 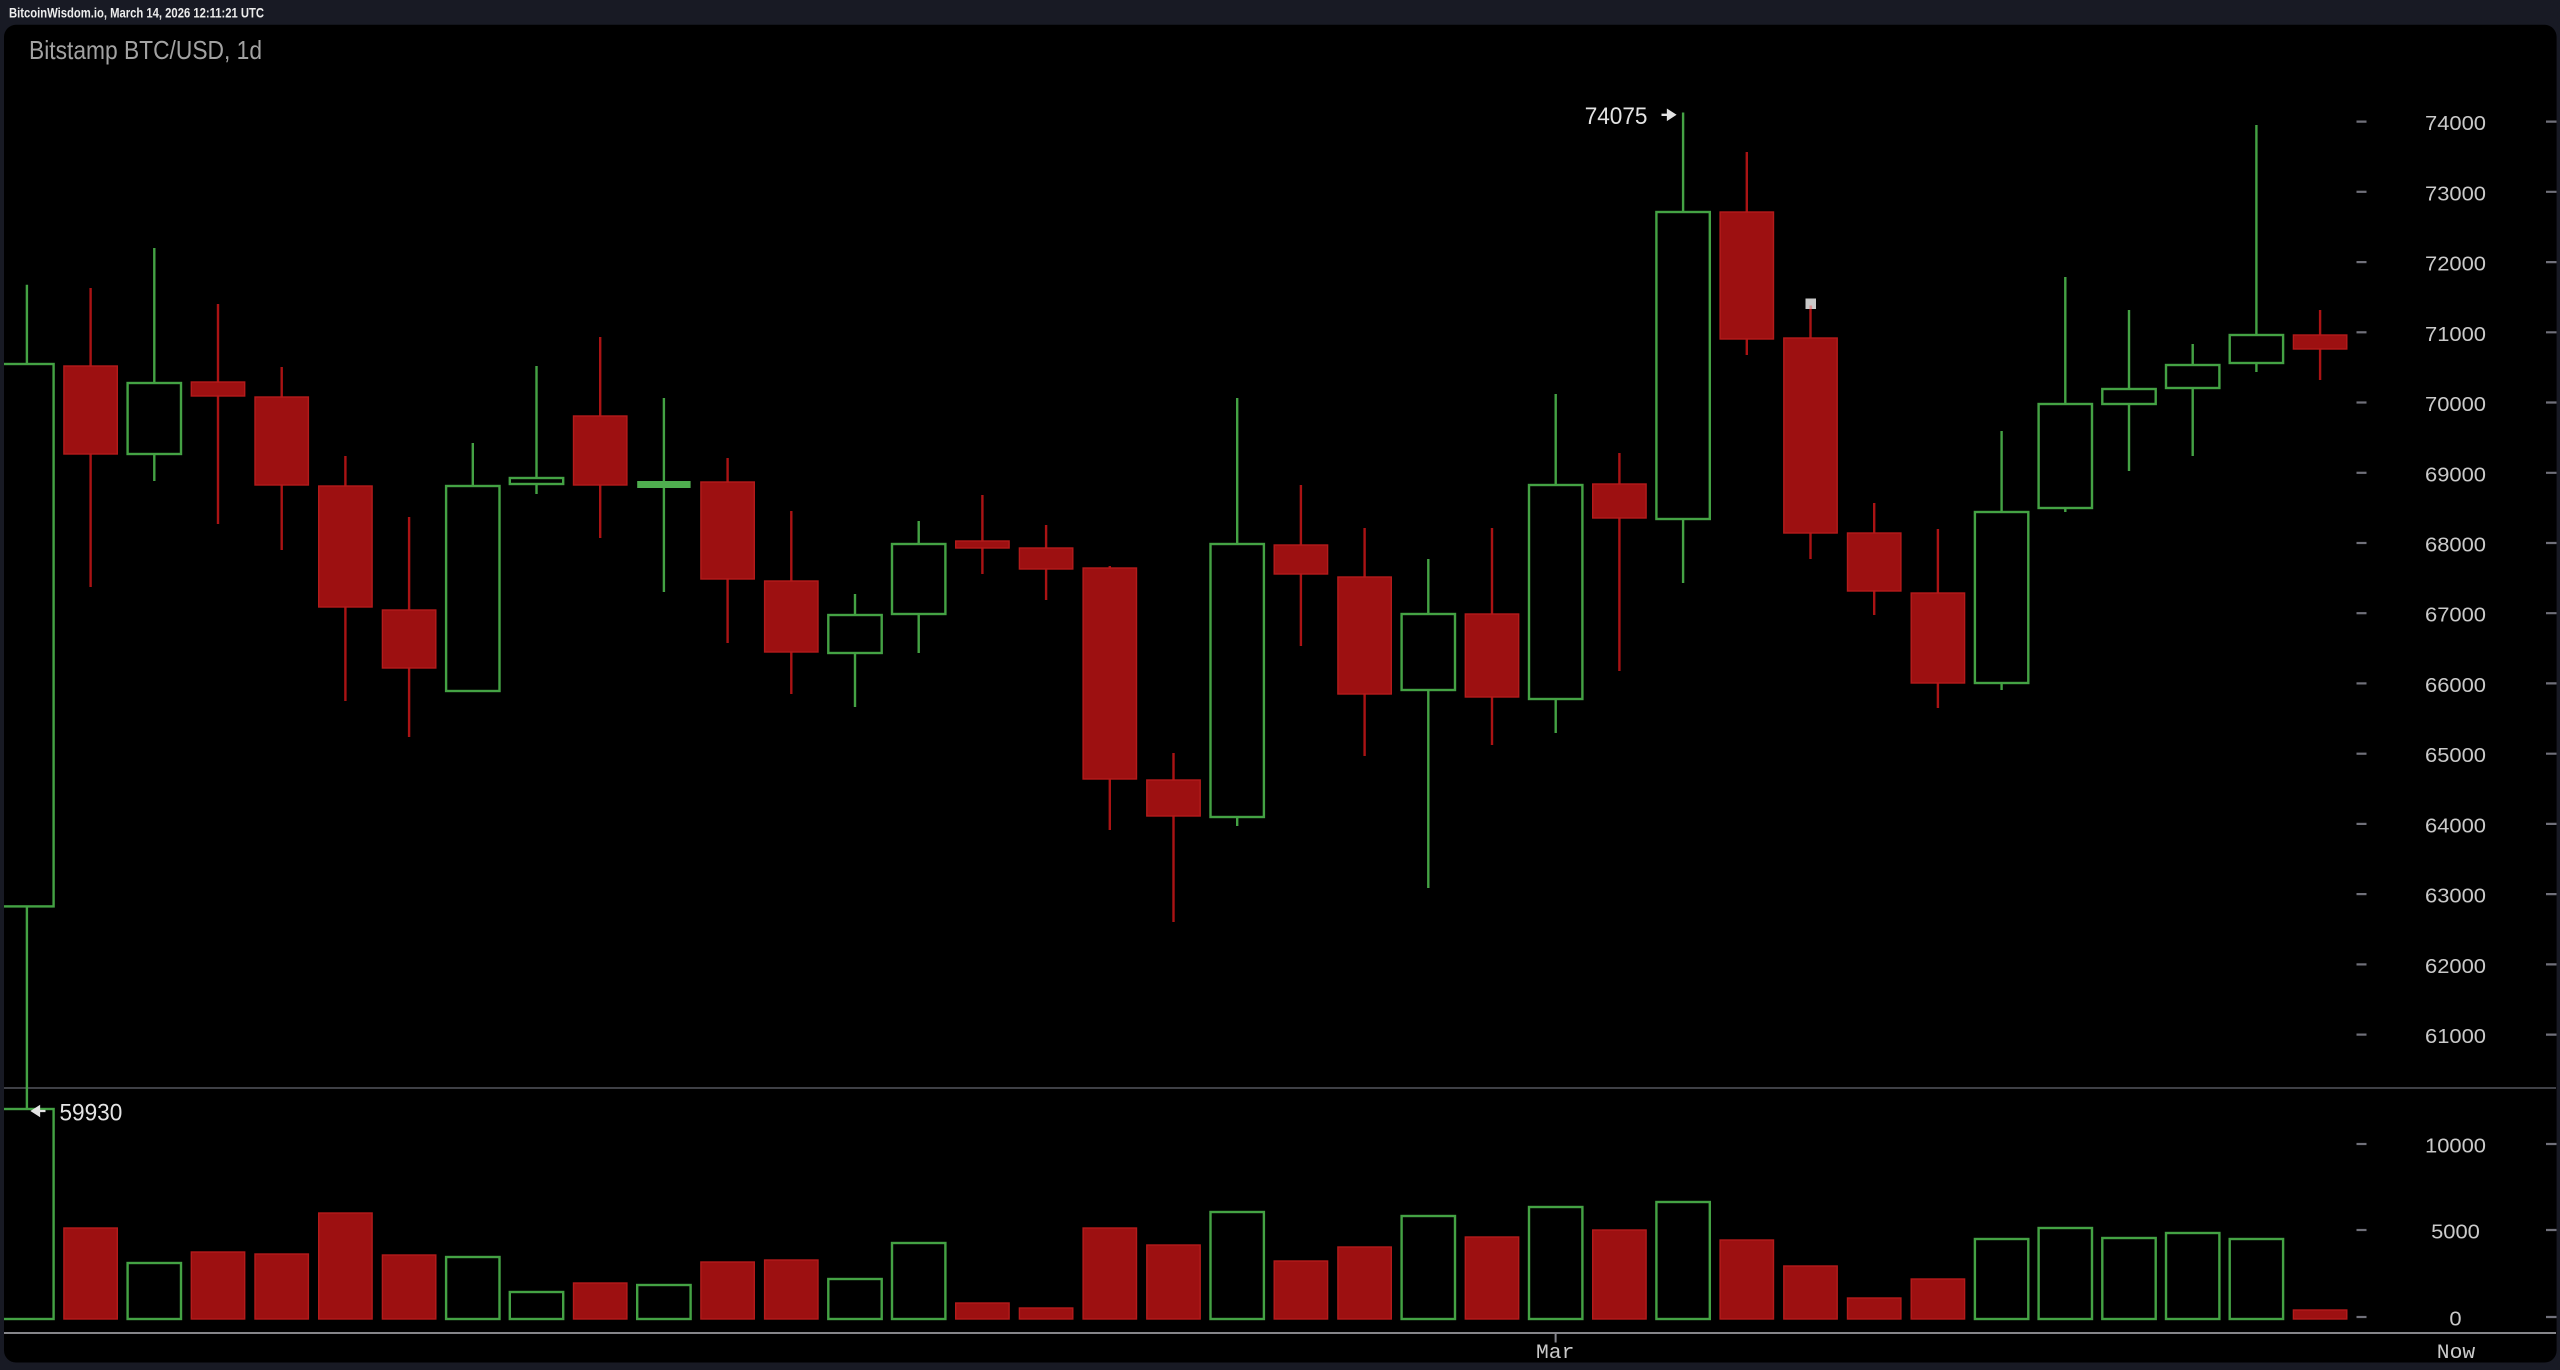 I want to click on svg-text: 73000, so click(x=2455, y=194).